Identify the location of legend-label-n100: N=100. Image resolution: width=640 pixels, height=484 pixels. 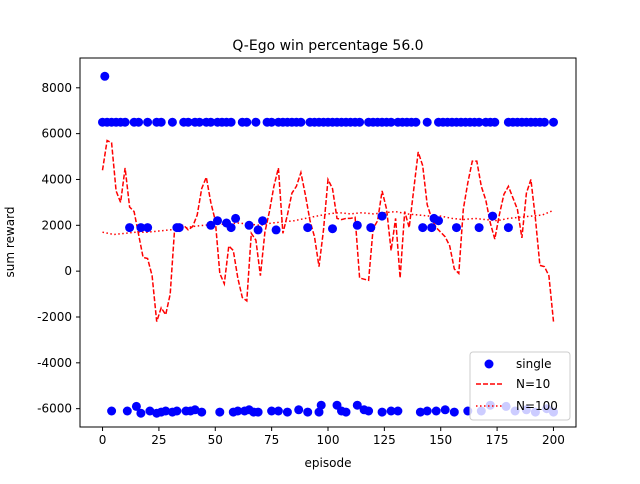
(537, 406).